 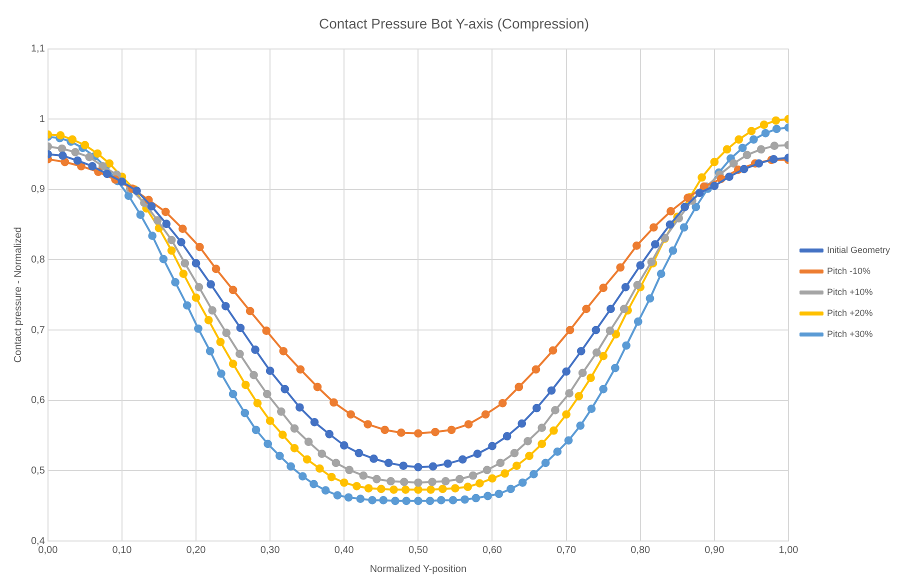 What do you see at coordinates (18, 295) in the screenshot?
I see `y-axis-title: Contact pressure - Normalized` at bounding box center [18, 295].